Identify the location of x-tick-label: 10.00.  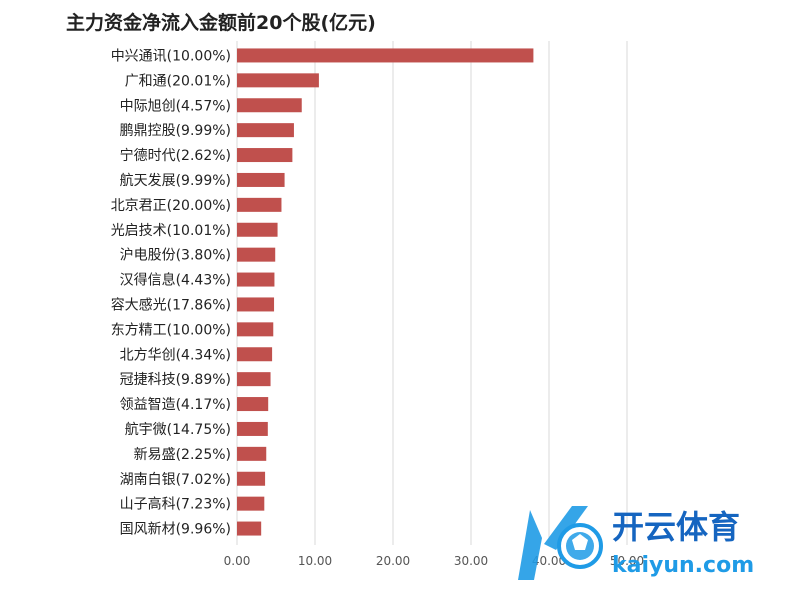
(315, 561).